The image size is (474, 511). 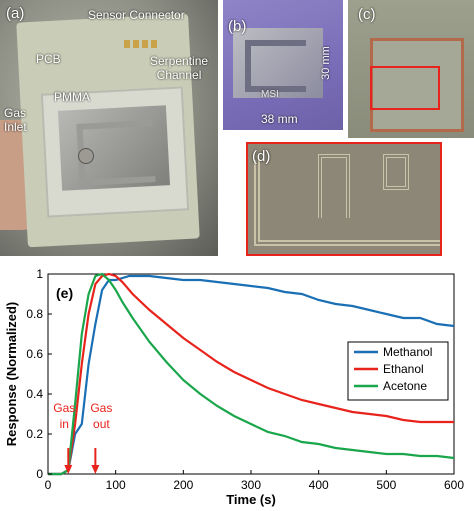 What do you see at coordinates (48, 485) in the screenshot?
I see `x-tick-label: 0` at bounding box center [48, 485].